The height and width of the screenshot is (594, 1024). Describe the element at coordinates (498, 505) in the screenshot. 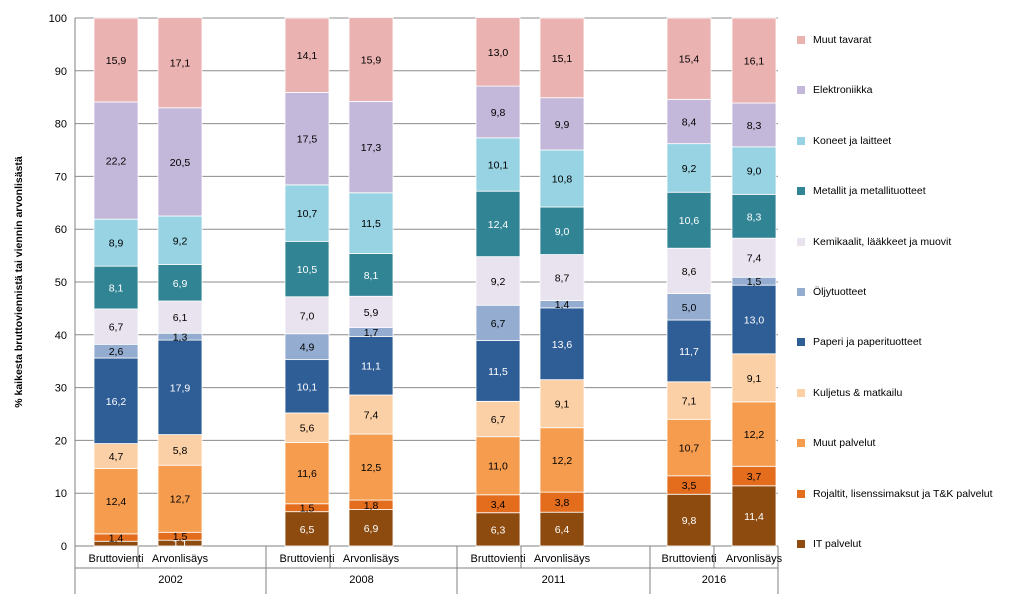

I see `data-label: 3,4` at that location.